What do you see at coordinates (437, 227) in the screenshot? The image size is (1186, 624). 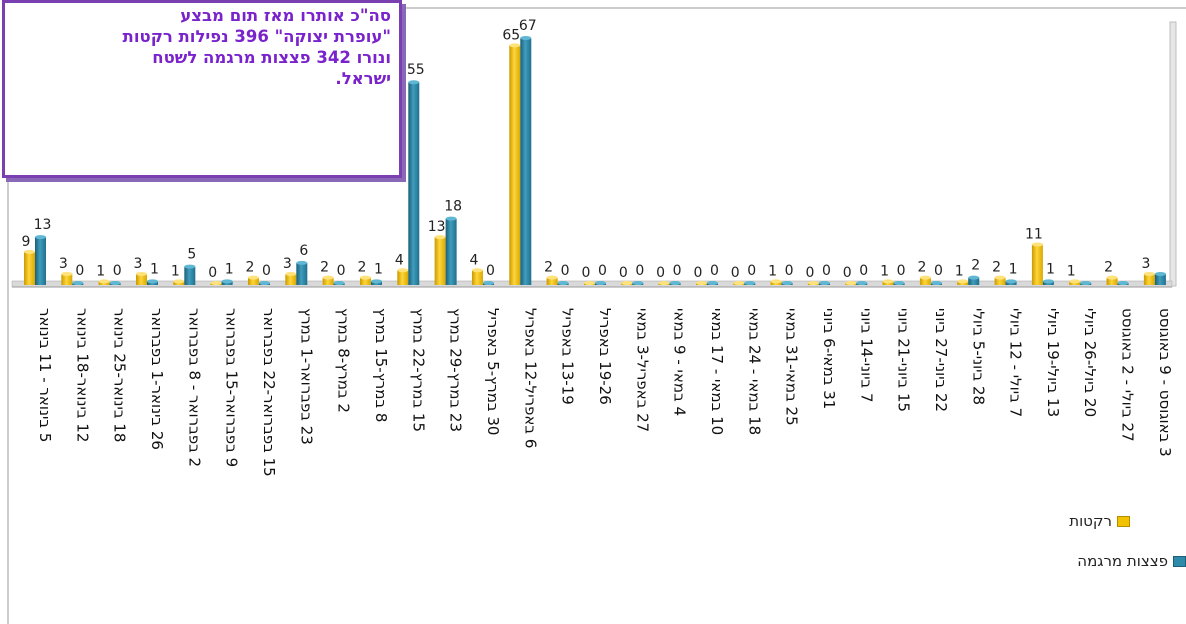 I see `data-label-rockets: 13` at bounding box center [437, 227].